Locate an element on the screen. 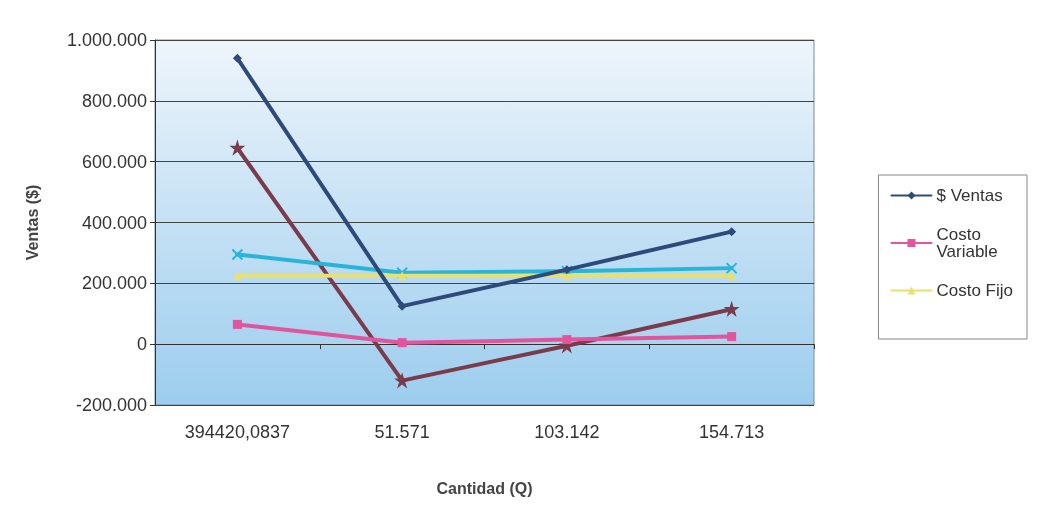 This screenshot has height=505, width=1052. y-tick-label: 600.000 is located at coordinates (114, 161).